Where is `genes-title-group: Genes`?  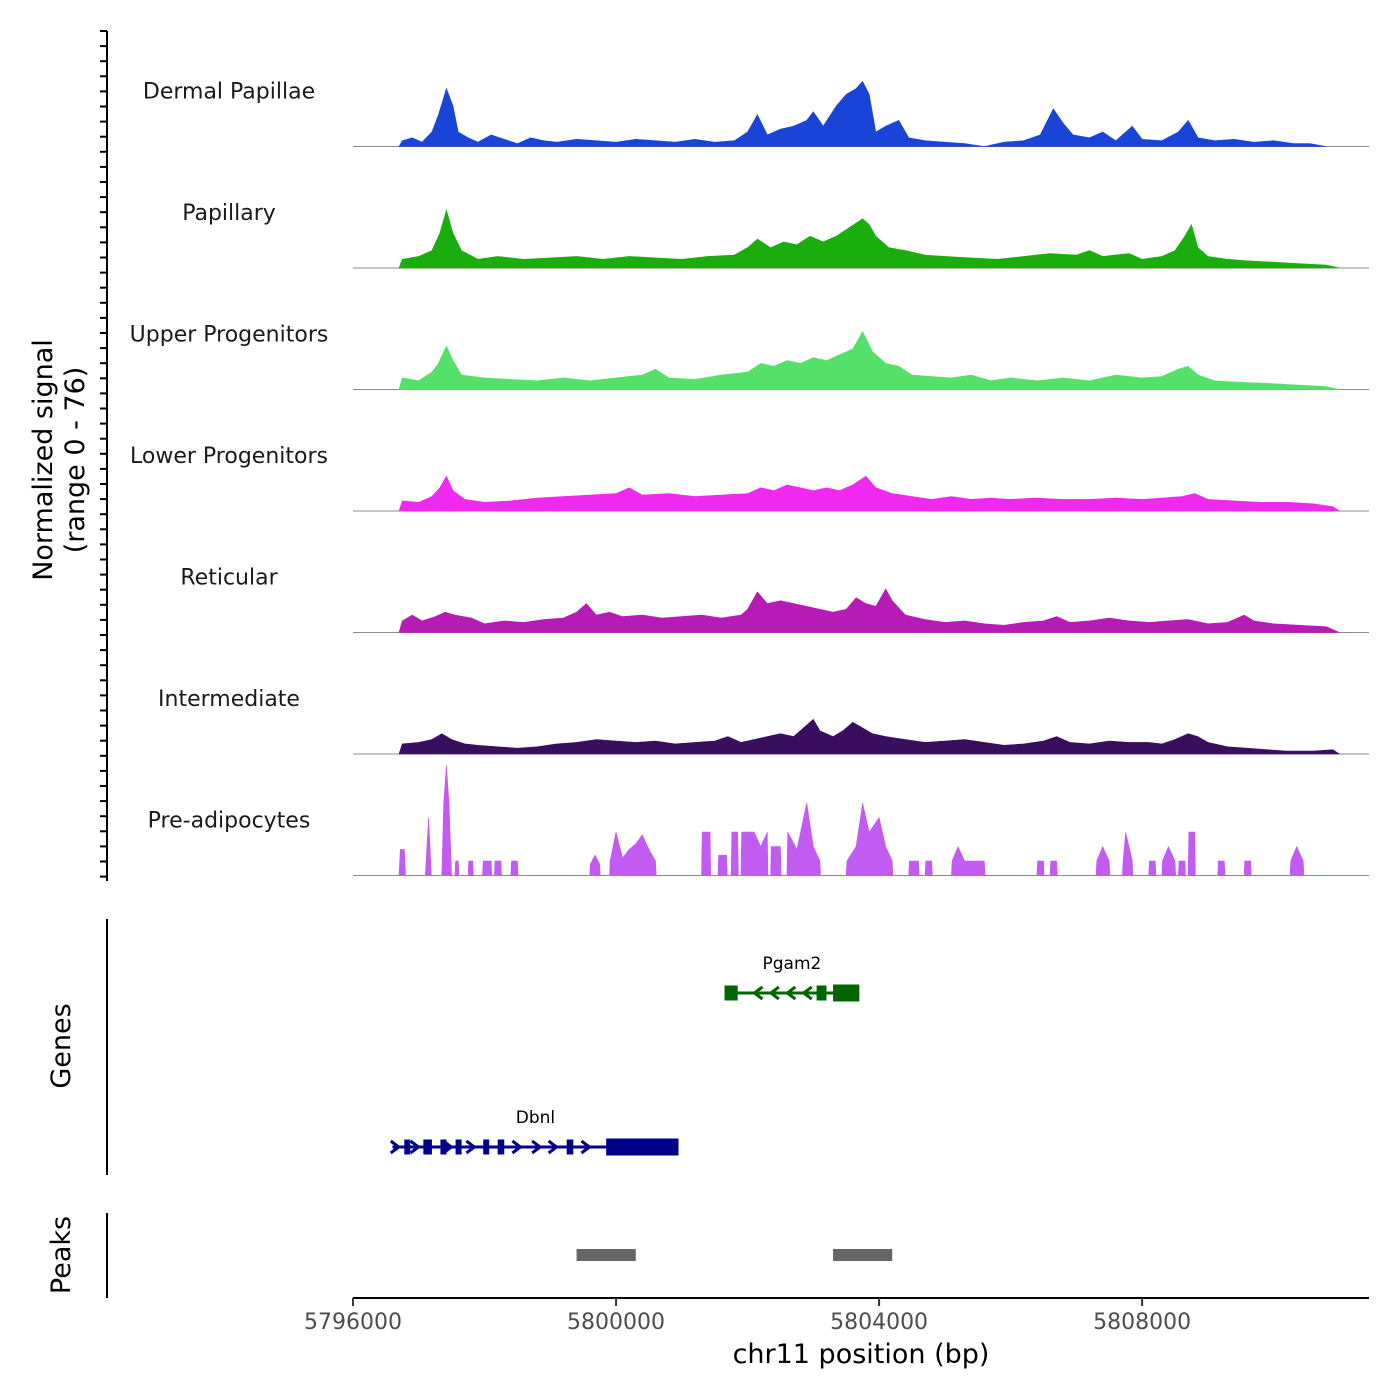 genes-title-group: Genes is located at coordinates (61, 1045).